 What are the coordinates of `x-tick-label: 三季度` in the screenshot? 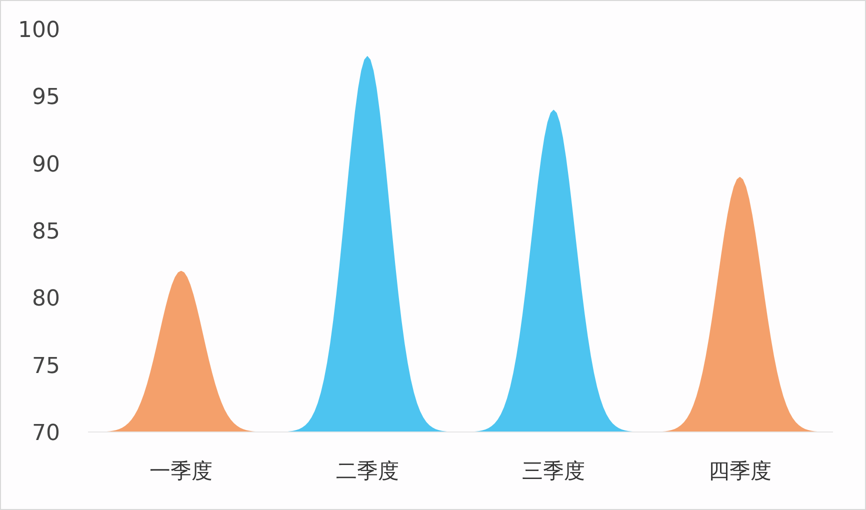 It's located at (554, 471).